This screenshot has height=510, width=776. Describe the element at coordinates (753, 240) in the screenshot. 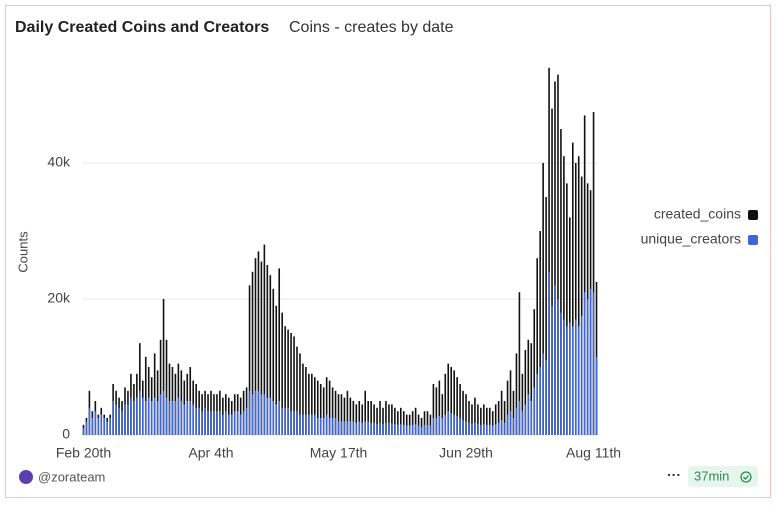

I see `legend-swatch` at that location.